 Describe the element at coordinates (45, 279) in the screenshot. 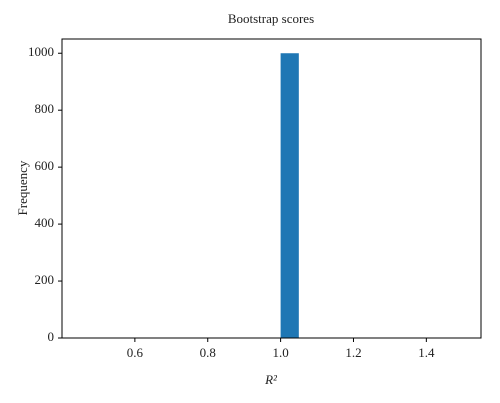

I see `y-tick-label: 200` at that location.